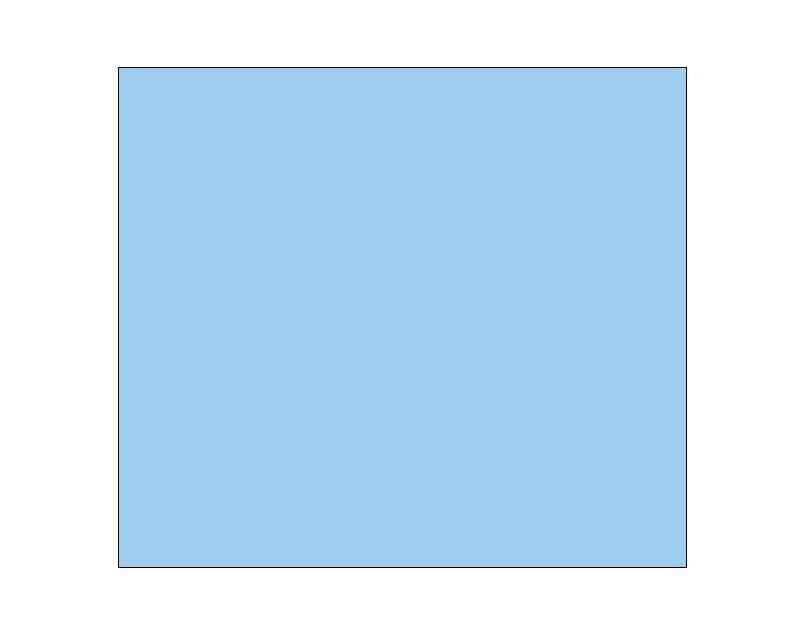 The width and height of the screenshot is (800, 618). I want to click on chart-header, so click(400, 28).